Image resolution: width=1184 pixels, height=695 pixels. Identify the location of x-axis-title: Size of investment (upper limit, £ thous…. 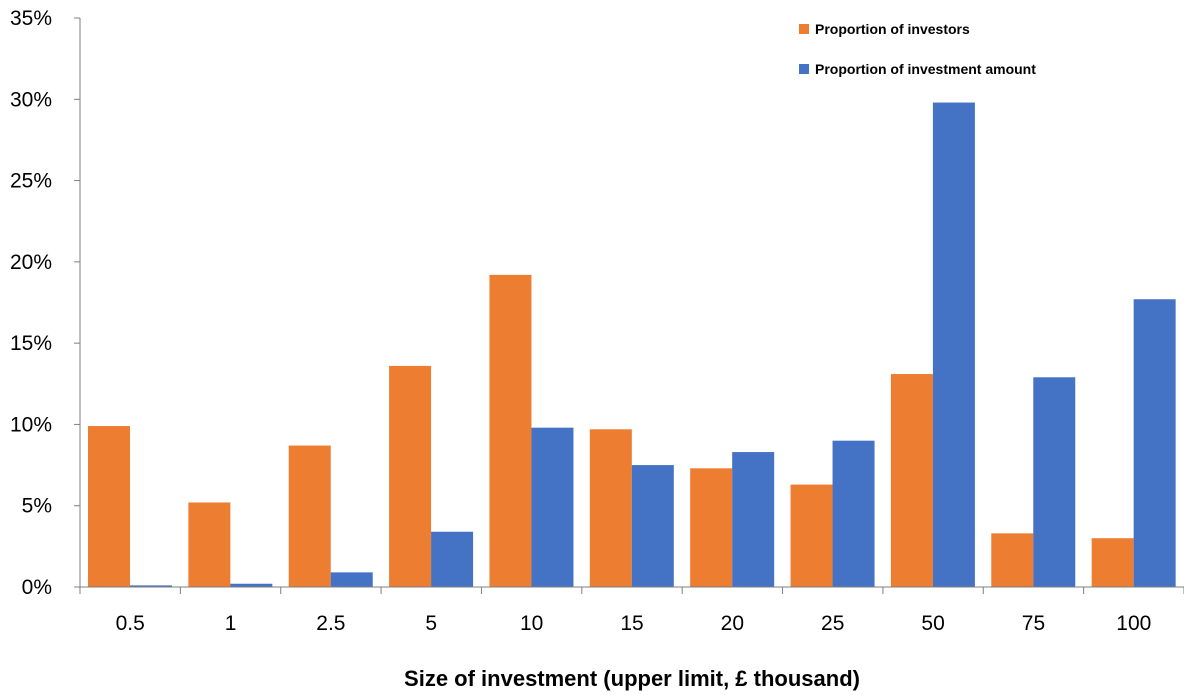
(632, 678).